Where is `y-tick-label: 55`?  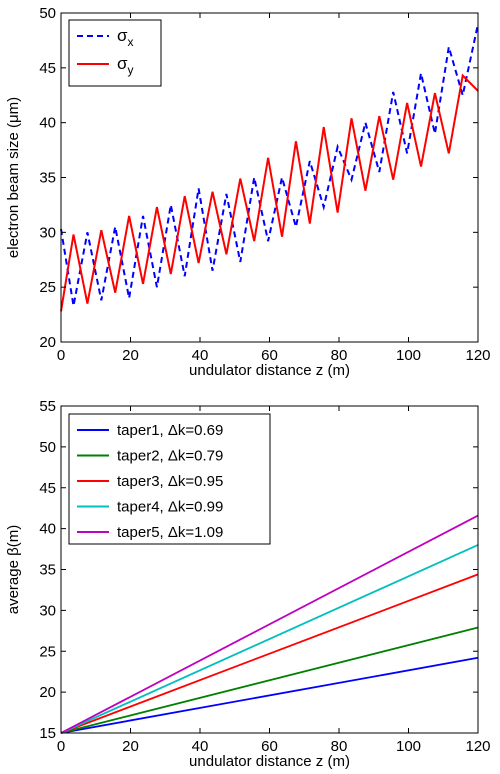 y-tick-label: 55 is located at coordinates (47, 406).